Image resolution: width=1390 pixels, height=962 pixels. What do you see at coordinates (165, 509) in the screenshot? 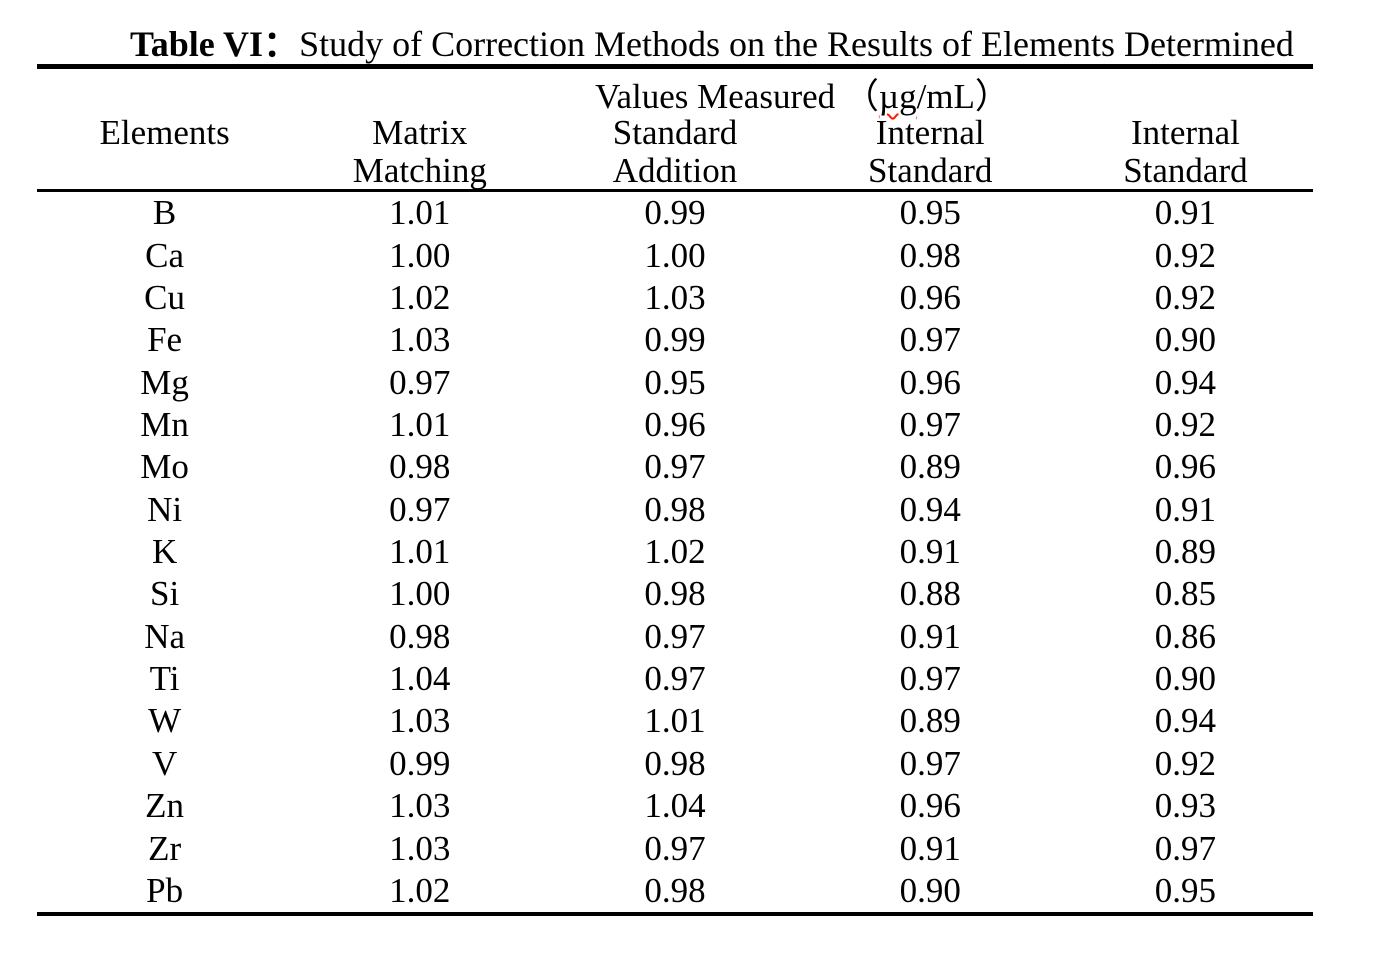
I see `element-cell: Ni` at bounding box center [165, 509].